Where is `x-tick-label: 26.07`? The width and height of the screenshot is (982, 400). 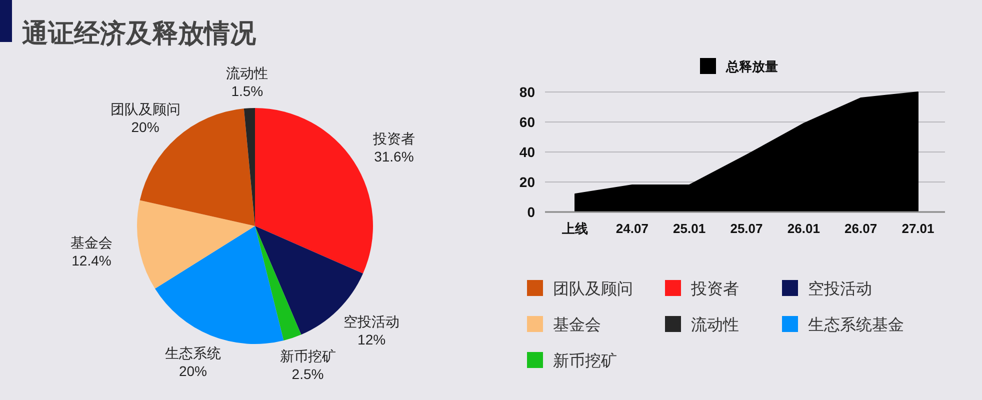
x-tick-label: 26.07 is located at coordinates (861, 228).